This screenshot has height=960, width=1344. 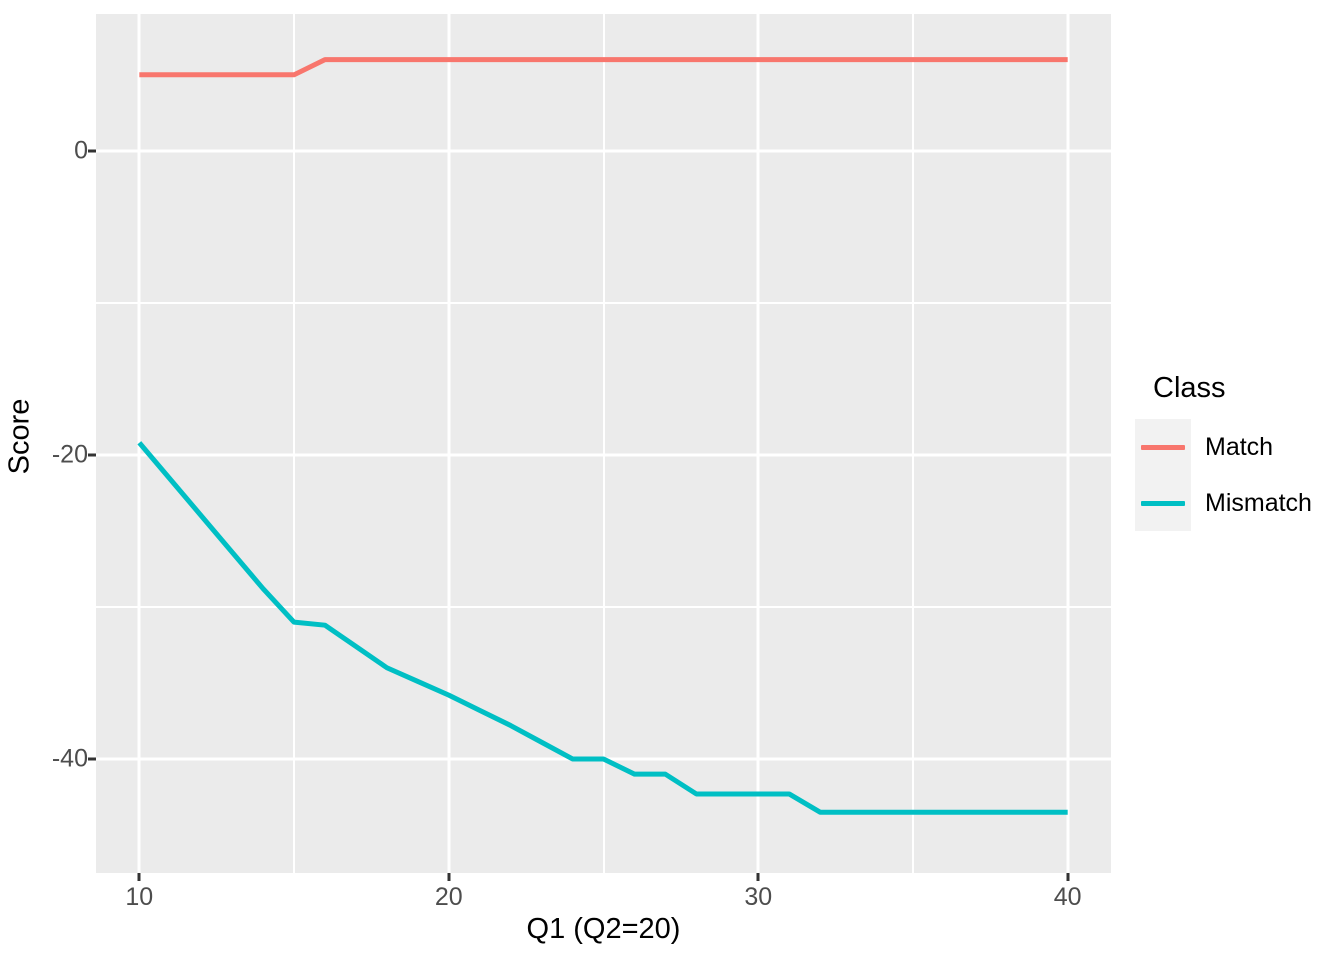 What do you see at coordinates (603, 929) in the screenshot?
I see `x-axis-title: Q1 (Q2=20)` at bounding box center [603, 929].